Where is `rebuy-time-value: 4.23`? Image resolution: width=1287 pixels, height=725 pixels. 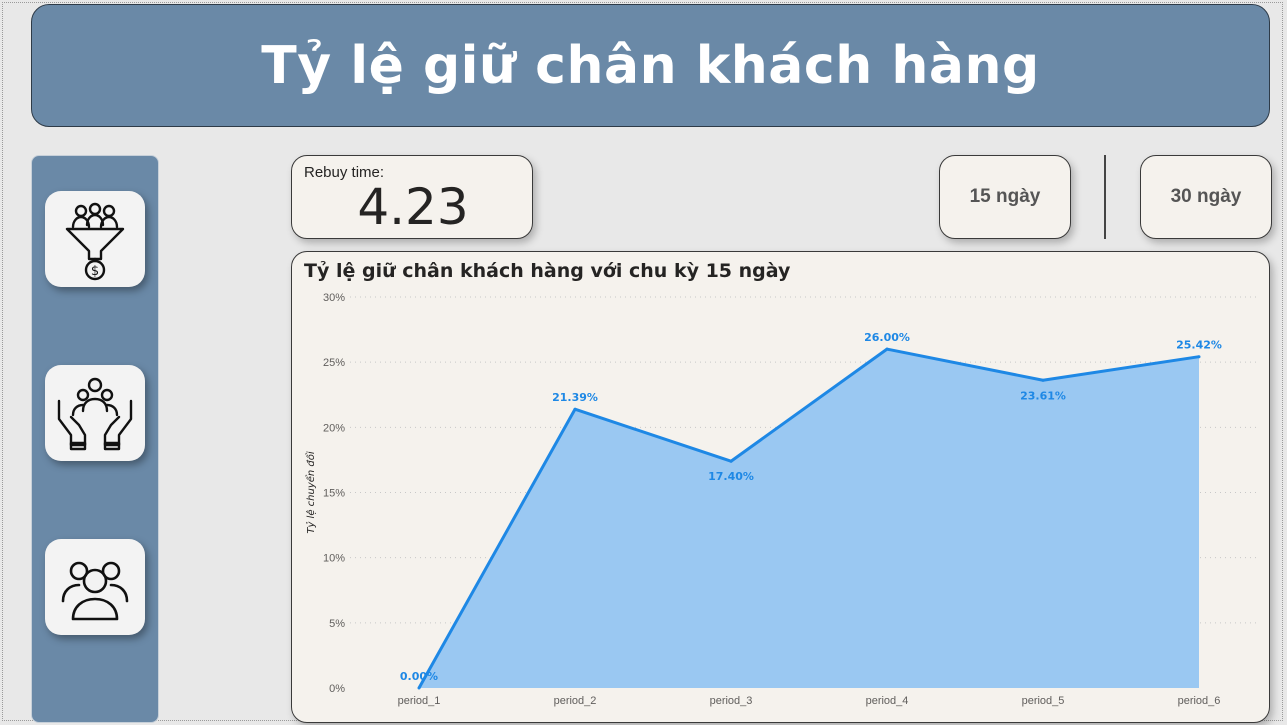 rebuy-time-value: 4.23 is located at coordinates (413, 207).